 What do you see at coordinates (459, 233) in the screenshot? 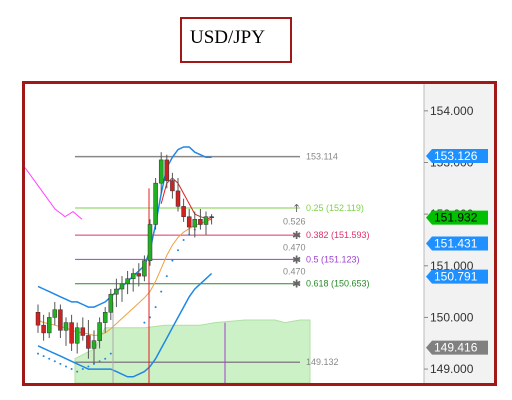
I see `price-axis-panel` at bounding box center [459, 233].